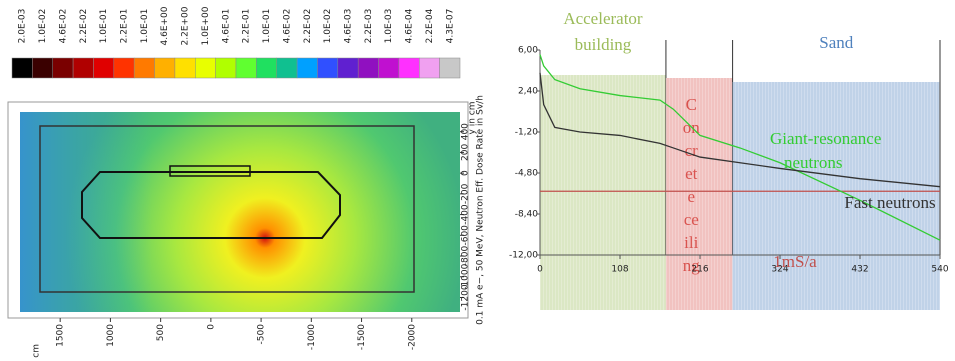  Describe the element at coordinates (450, 26) in the screenshot. I see `colorbar-label: 4.3E-07` at that location.